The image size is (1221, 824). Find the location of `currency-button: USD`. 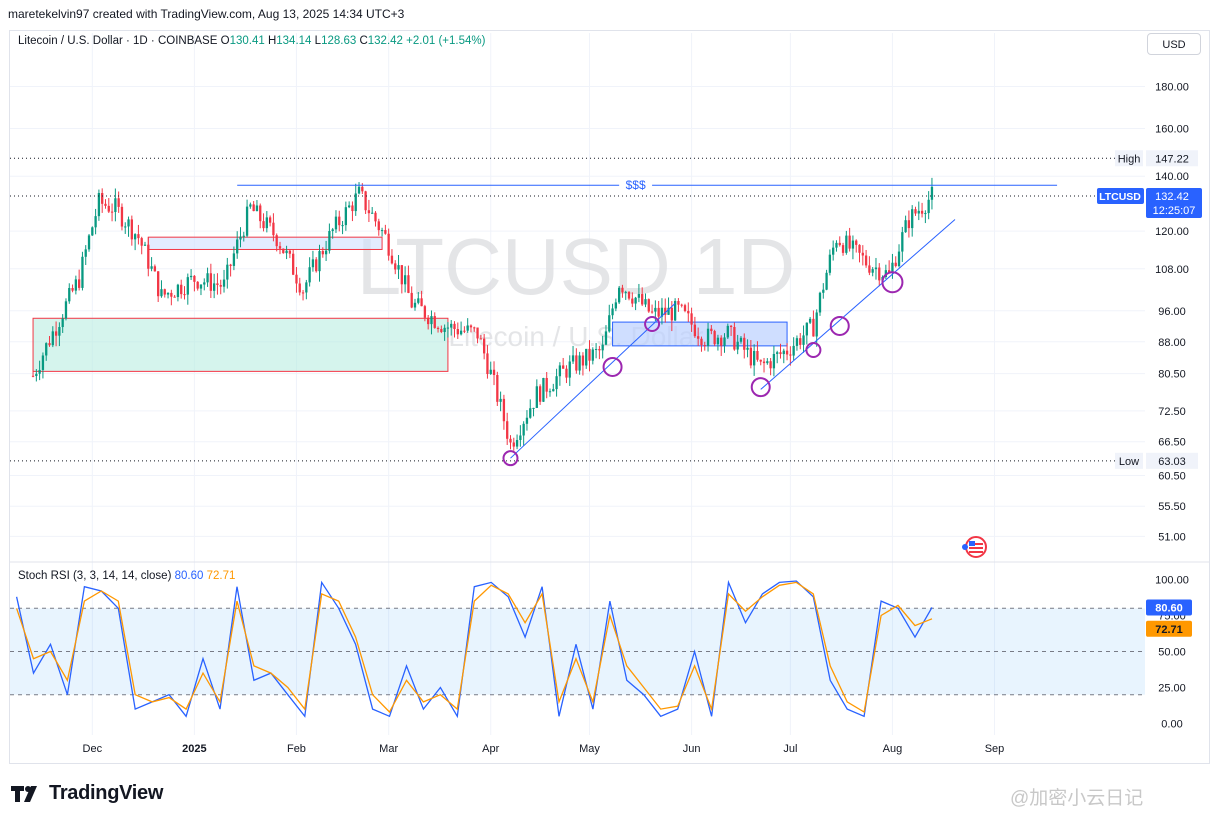

currency-button: USD is located at coordinates (1174, 44).